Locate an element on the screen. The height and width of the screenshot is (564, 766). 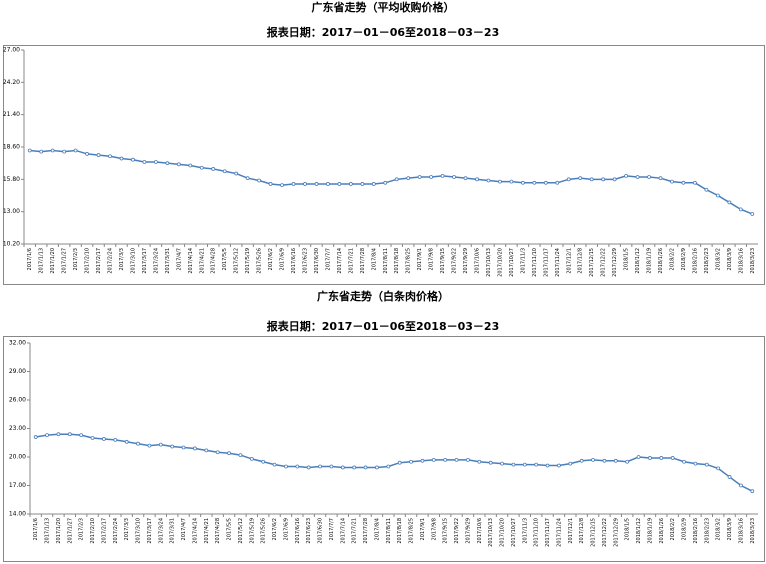
x-tick-label: 2018/3/16 is located at coordinates (741, 261).